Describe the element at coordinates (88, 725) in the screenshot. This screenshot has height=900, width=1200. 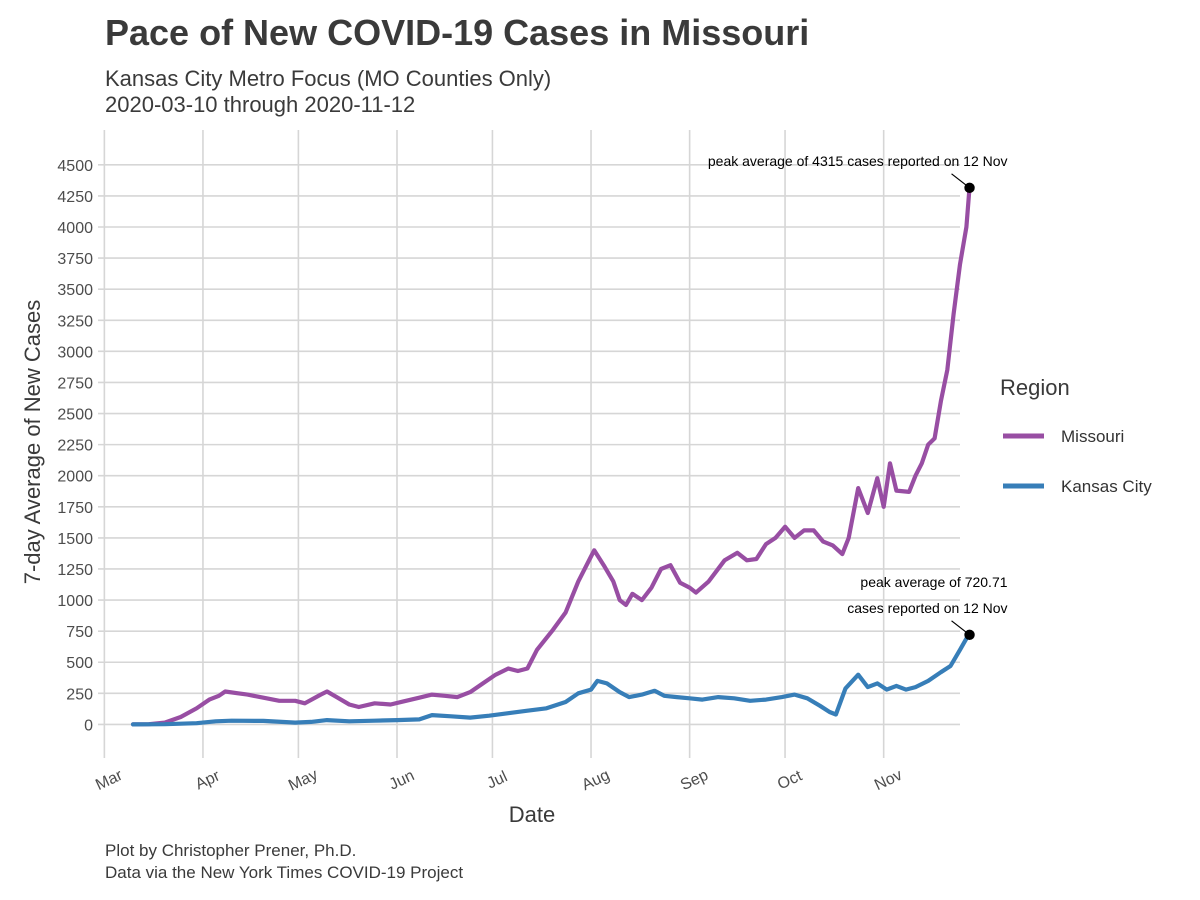
I see `y-tick-label: 0` at that location.